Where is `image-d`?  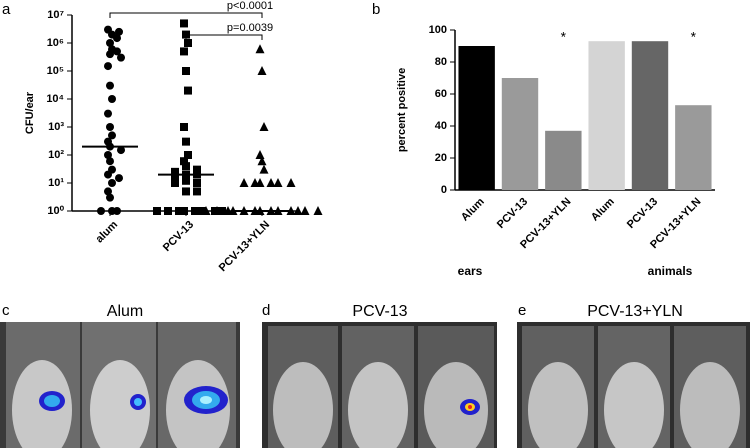 image-d is located at coordinates (379, 385).